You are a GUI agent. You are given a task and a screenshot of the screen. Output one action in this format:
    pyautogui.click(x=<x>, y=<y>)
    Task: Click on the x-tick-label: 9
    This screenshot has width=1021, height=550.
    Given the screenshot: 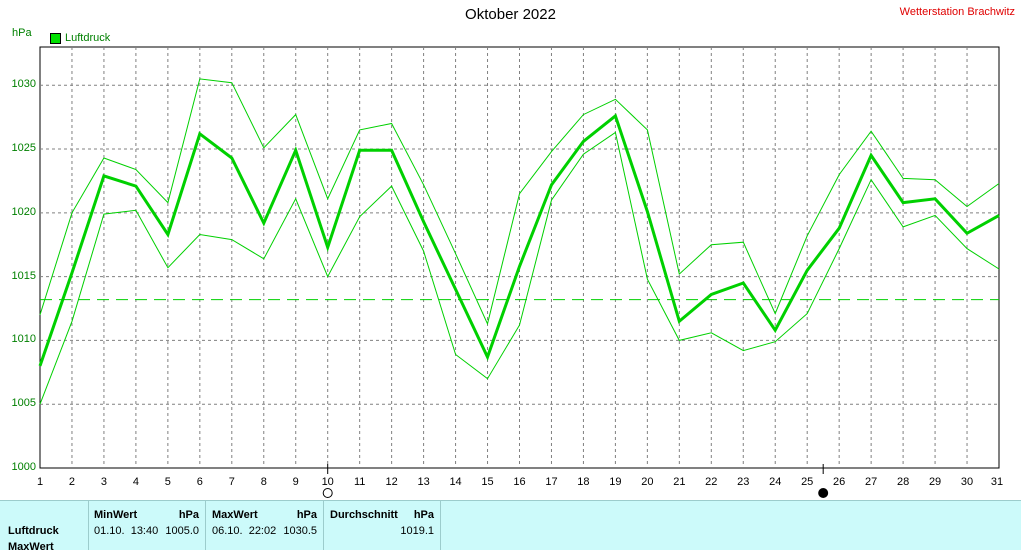 What is the action you would take?
    pyautogui.click(x=295, y=482)
    